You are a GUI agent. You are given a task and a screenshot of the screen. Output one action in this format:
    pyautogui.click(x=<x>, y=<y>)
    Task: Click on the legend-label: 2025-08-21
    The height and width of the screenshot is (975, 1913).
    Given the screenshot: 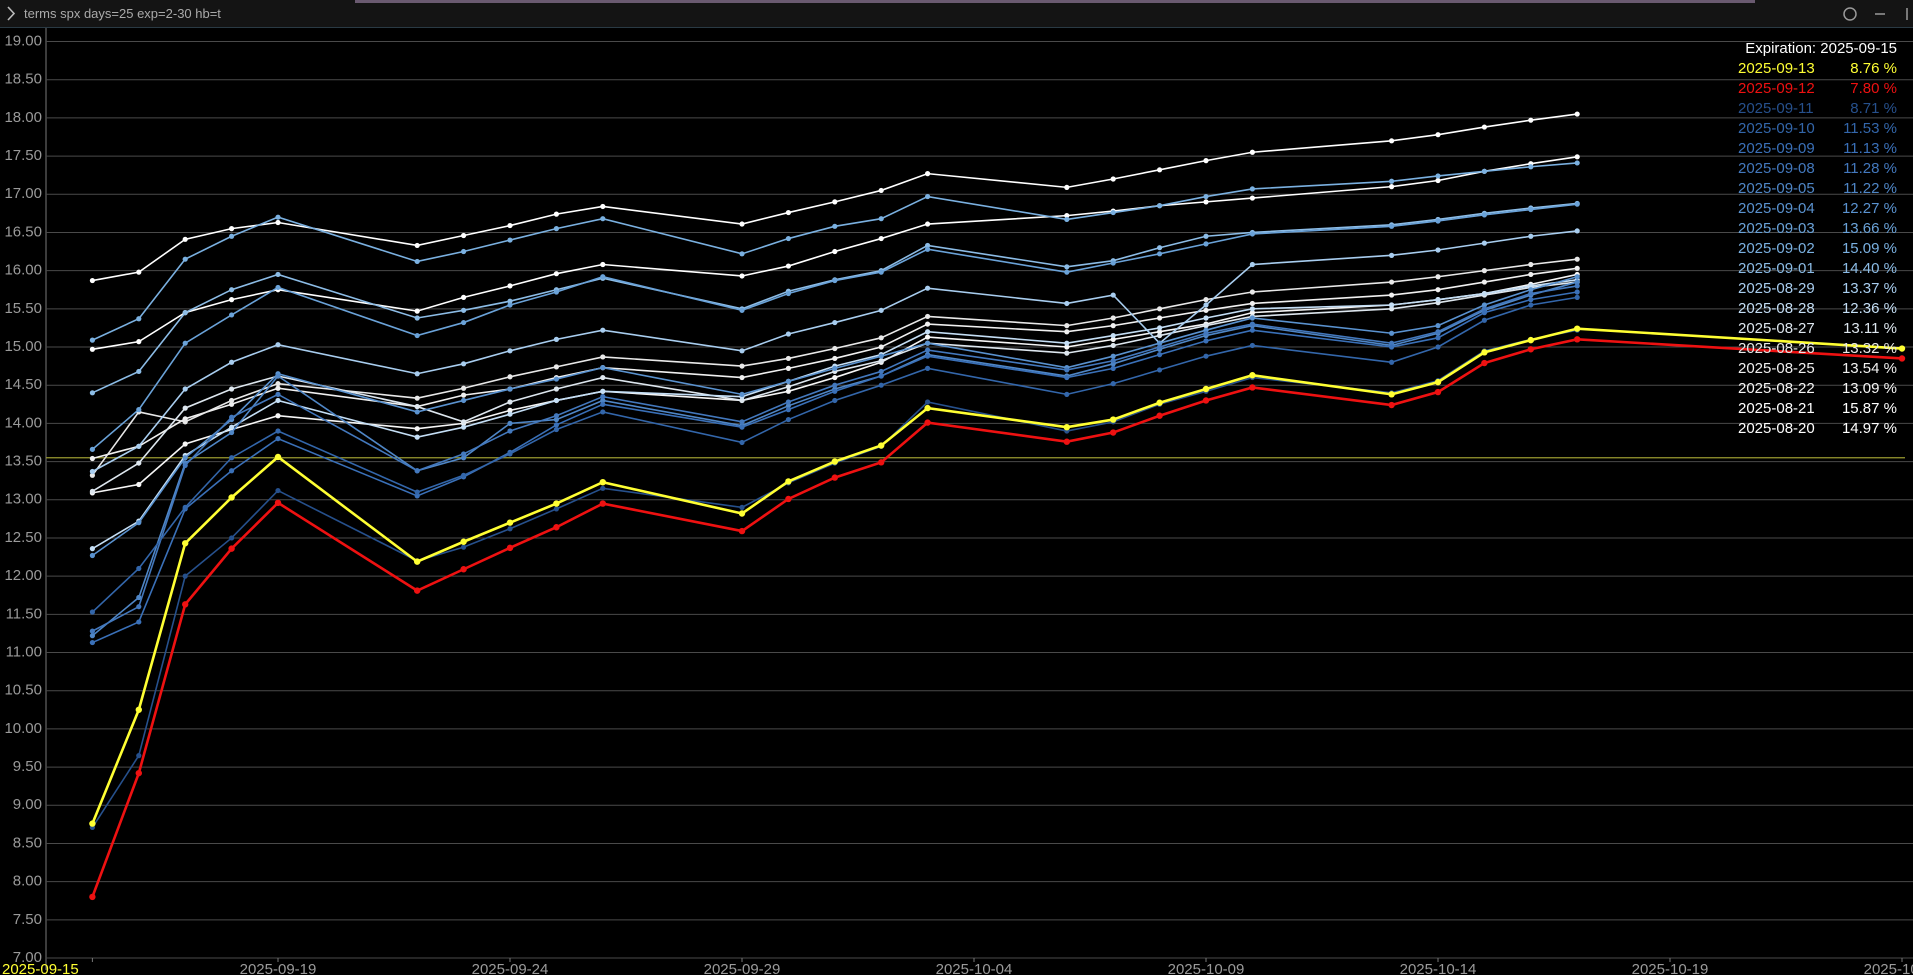 What is the action you would take?
    pyautogui.click(x=1776, y=408)
    